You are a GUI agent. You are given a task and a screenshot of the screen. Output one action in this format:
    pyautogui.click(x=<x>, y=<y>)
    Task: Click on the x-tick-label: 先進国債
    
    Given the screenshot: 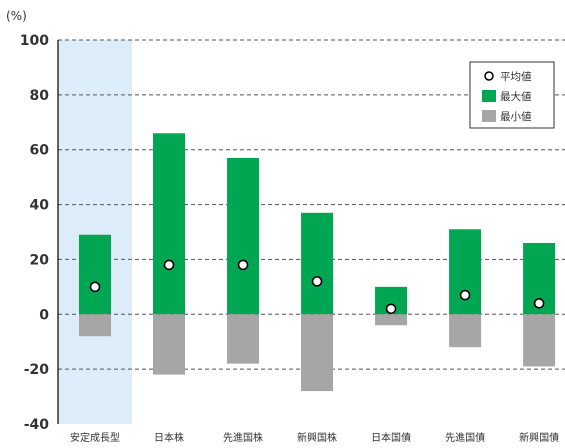 What is the action you would take?
    pyautogui.click(x=465, y=437)
    